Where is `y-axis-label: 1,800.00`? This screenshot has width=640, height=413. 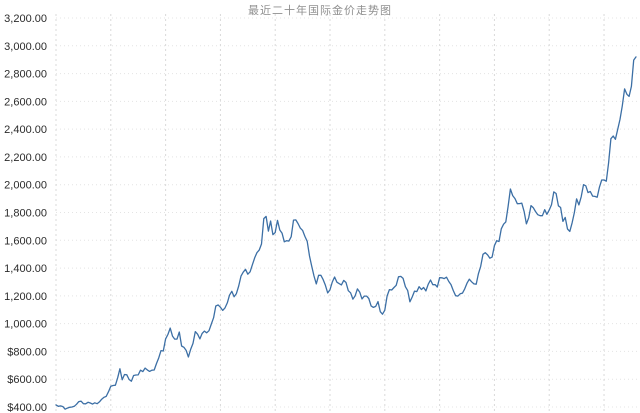
y-axis-label: 1,800.00 is located at coordinates (25, 214).